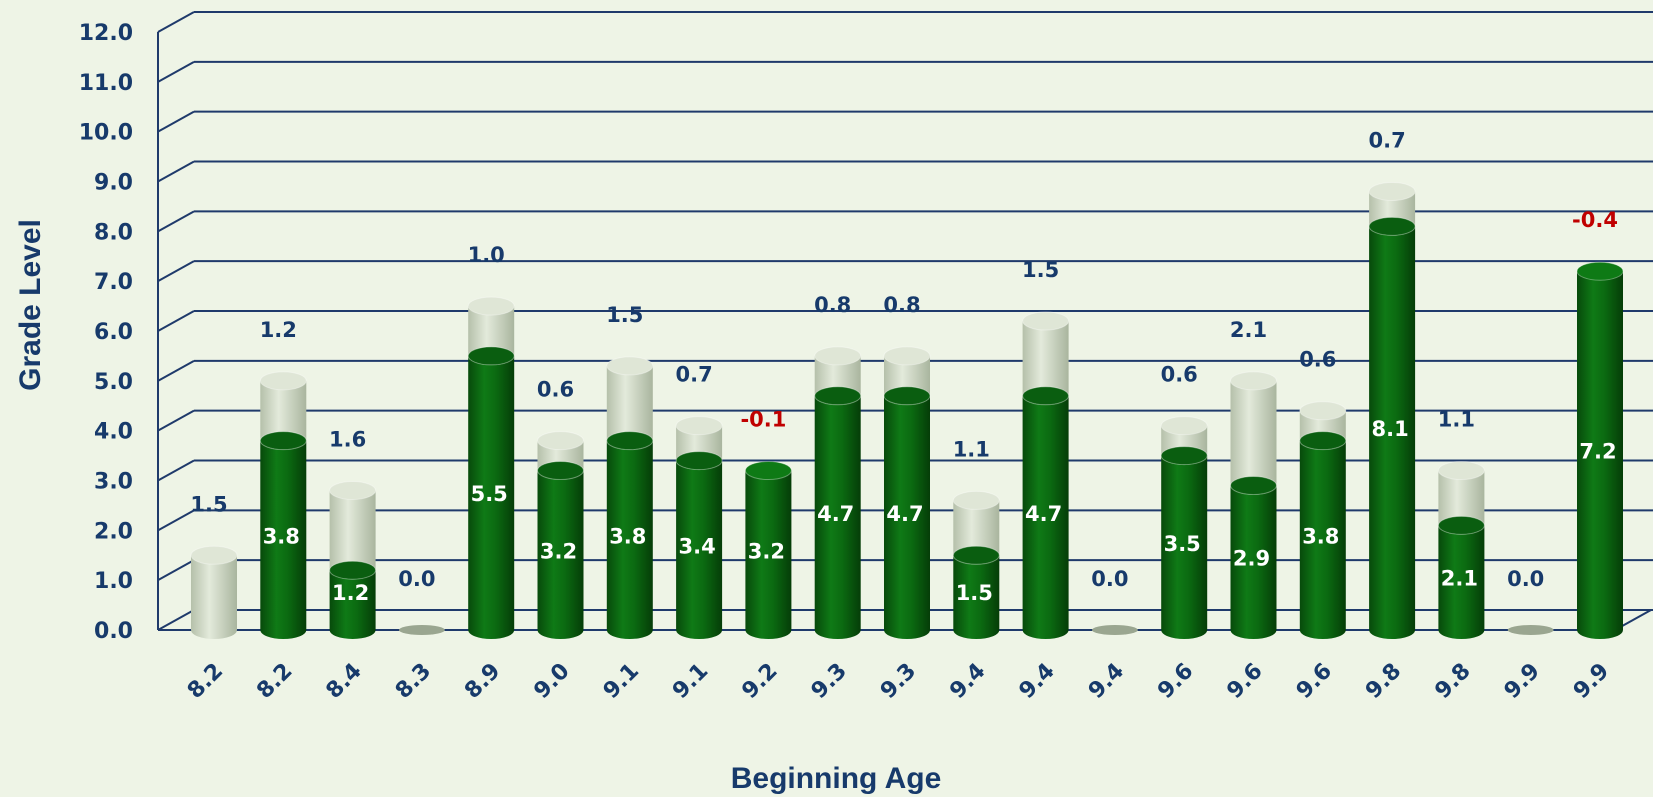 The image size is (1653, 797). What do you see at coordinates (413, 681) in the screenshot?
I see `x-tick-label: 8.3` at bounding box center [413, 681].